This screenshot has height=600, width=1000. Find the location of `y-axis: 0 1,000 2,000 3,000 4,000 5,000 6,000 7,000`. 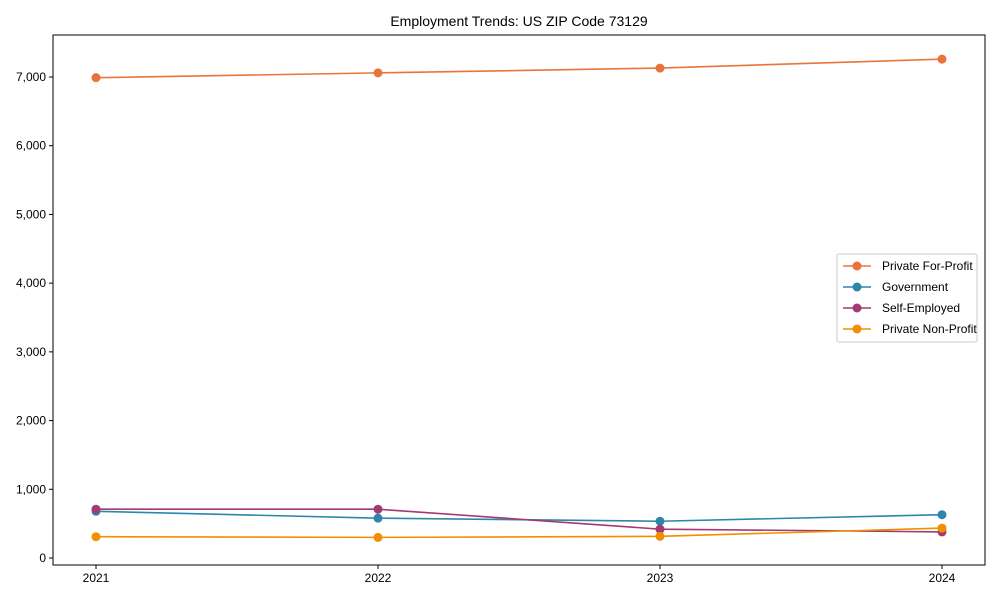

y-axis: 0 1,000 2,000 3,000 4,000 5,000 6,000 7,000 is located at coordinates (34, 317).